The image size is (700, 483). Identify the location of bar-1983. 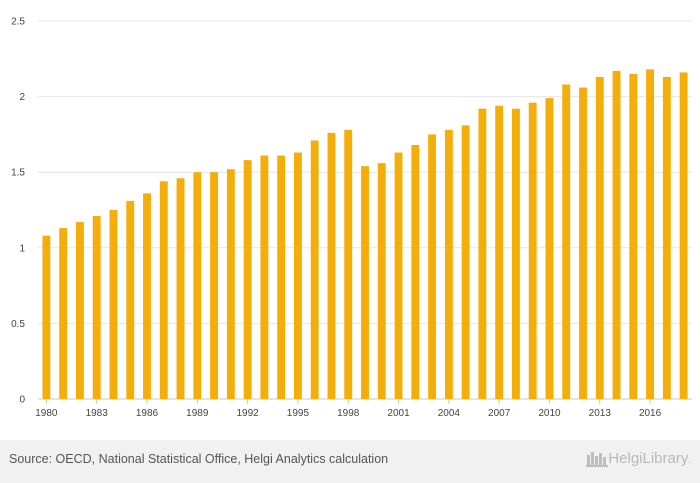
(96, 307).